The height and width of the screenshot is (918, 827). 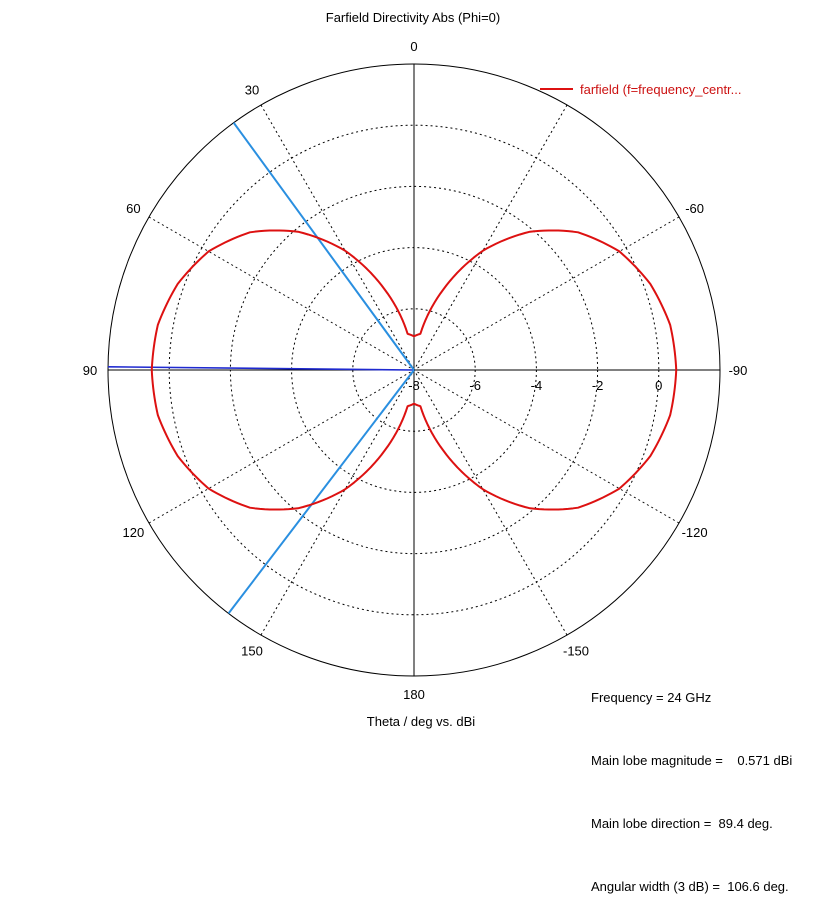 I want to click on angle-tick-label: 0, so click(x=413, y=46).